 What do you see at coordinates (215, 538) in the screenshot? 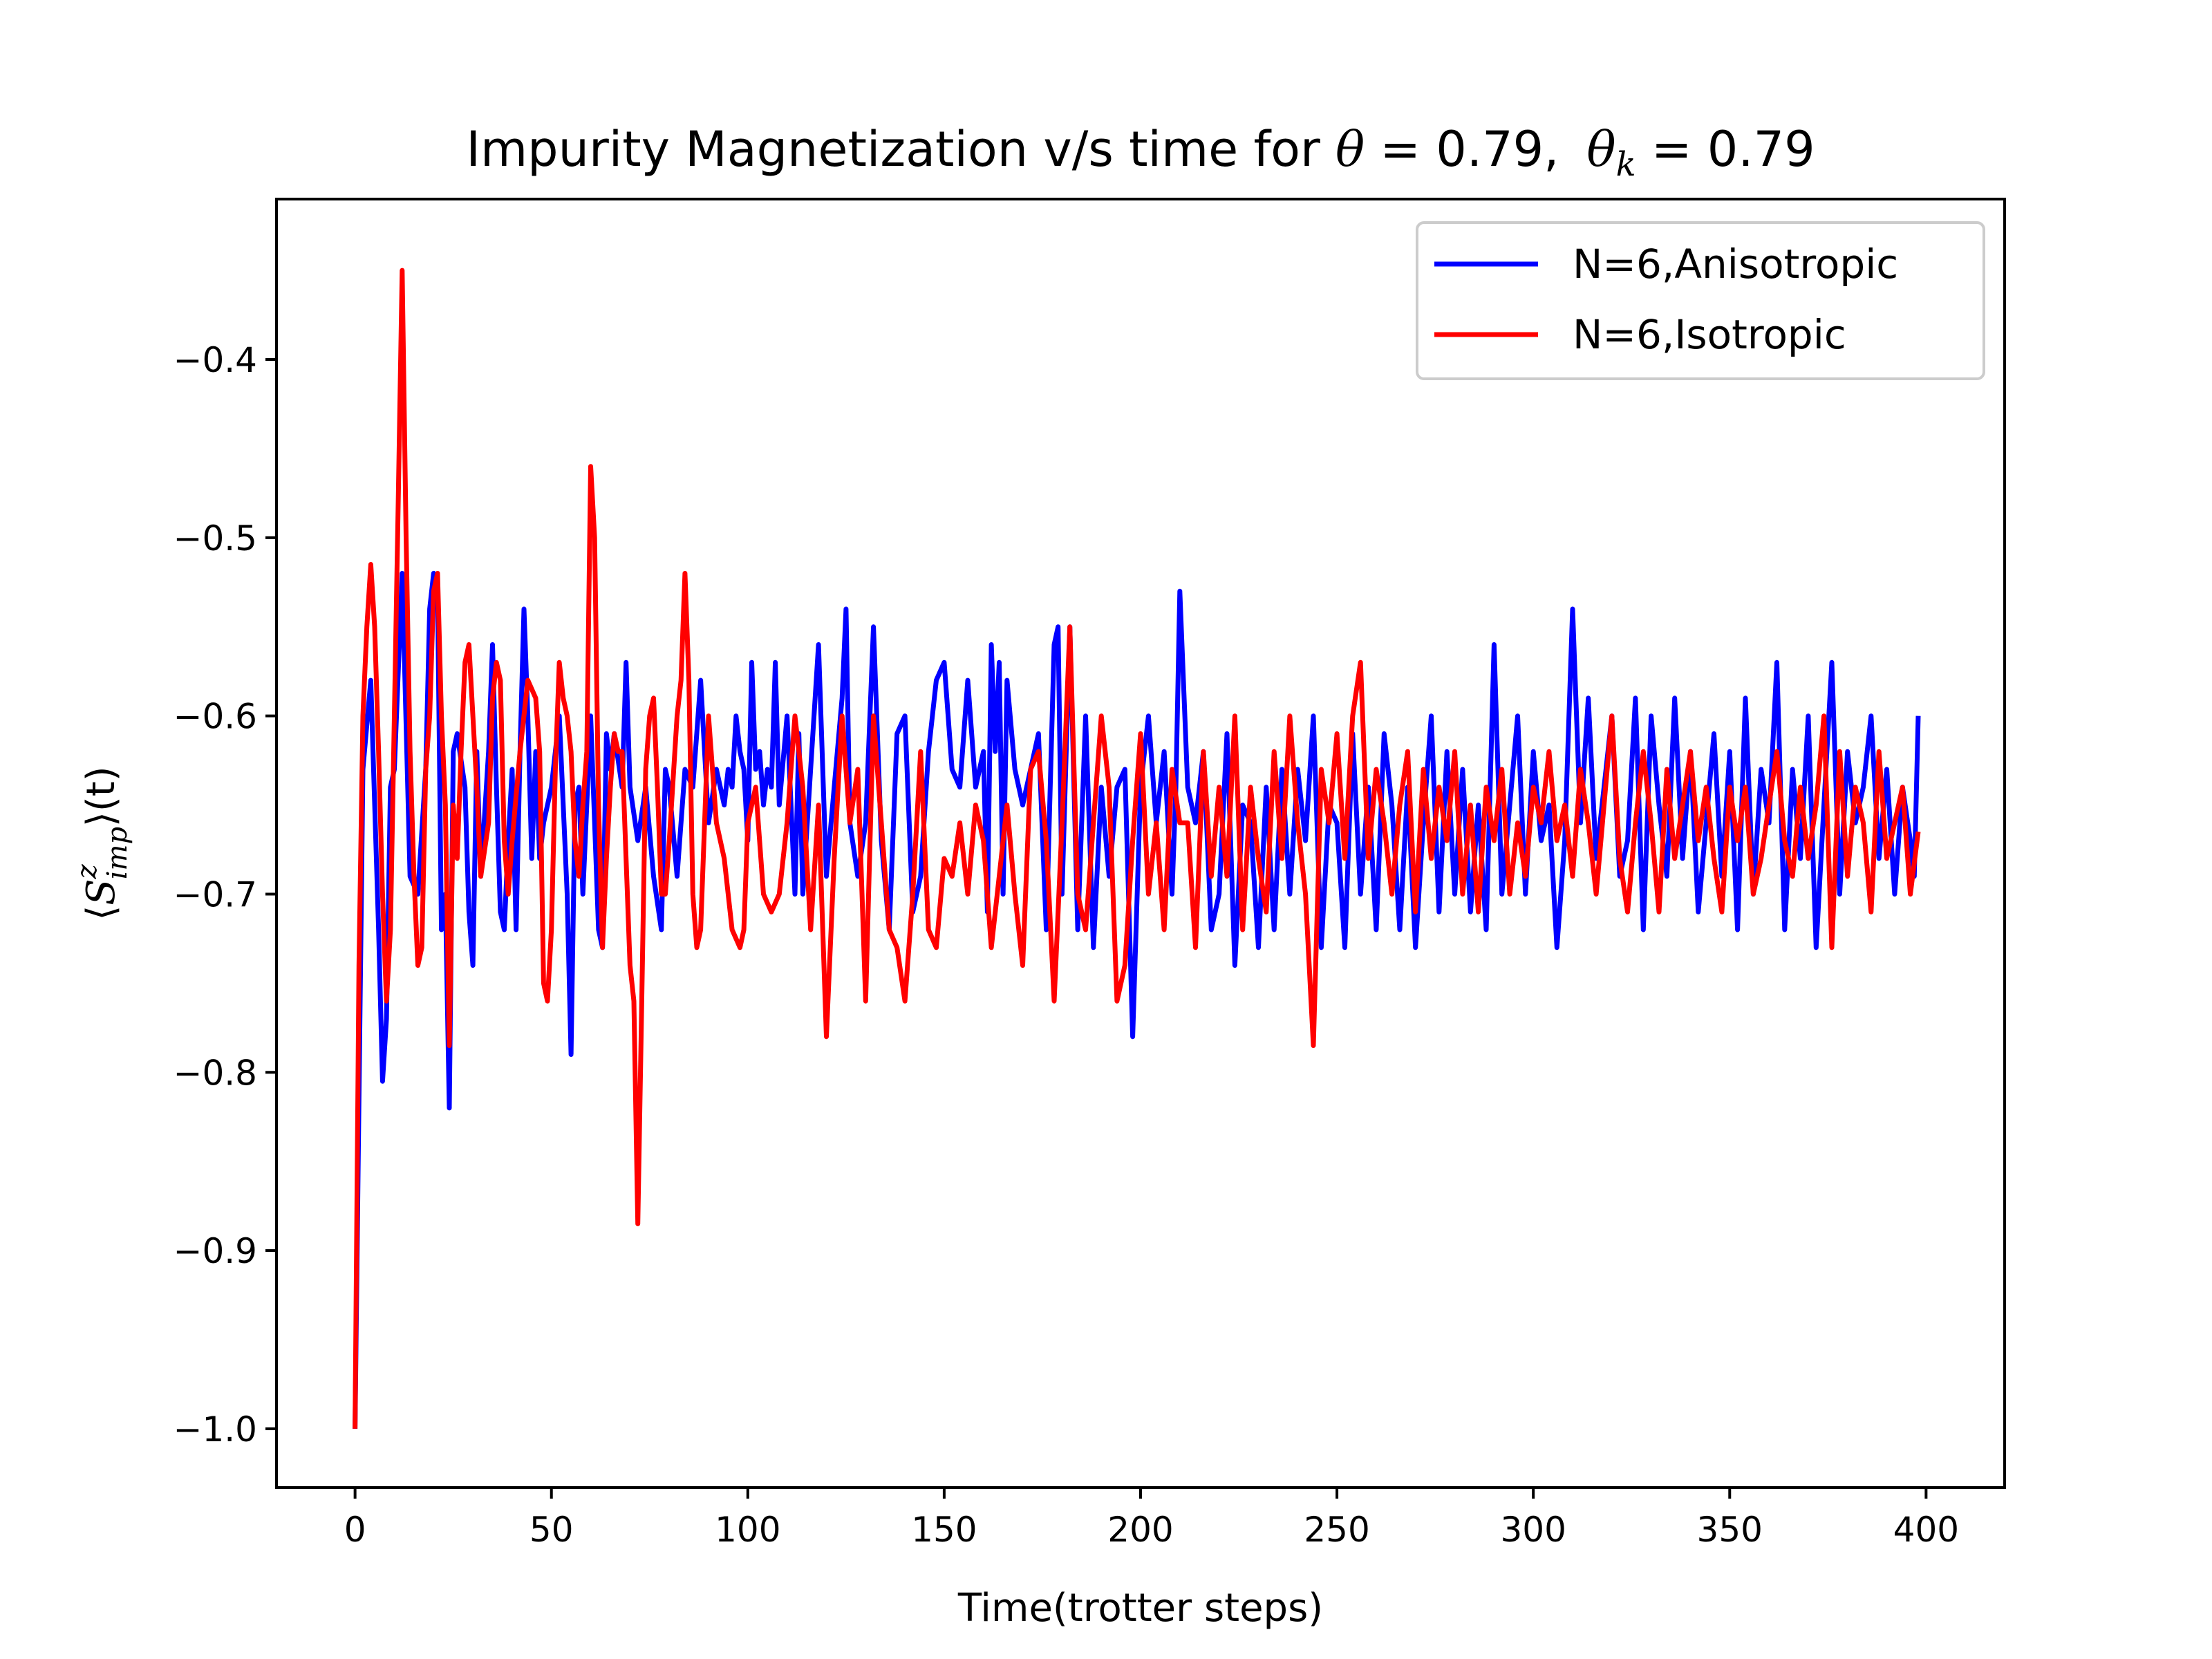
I see `y-tick-label: −0.5` at bounding box center [215, 538].